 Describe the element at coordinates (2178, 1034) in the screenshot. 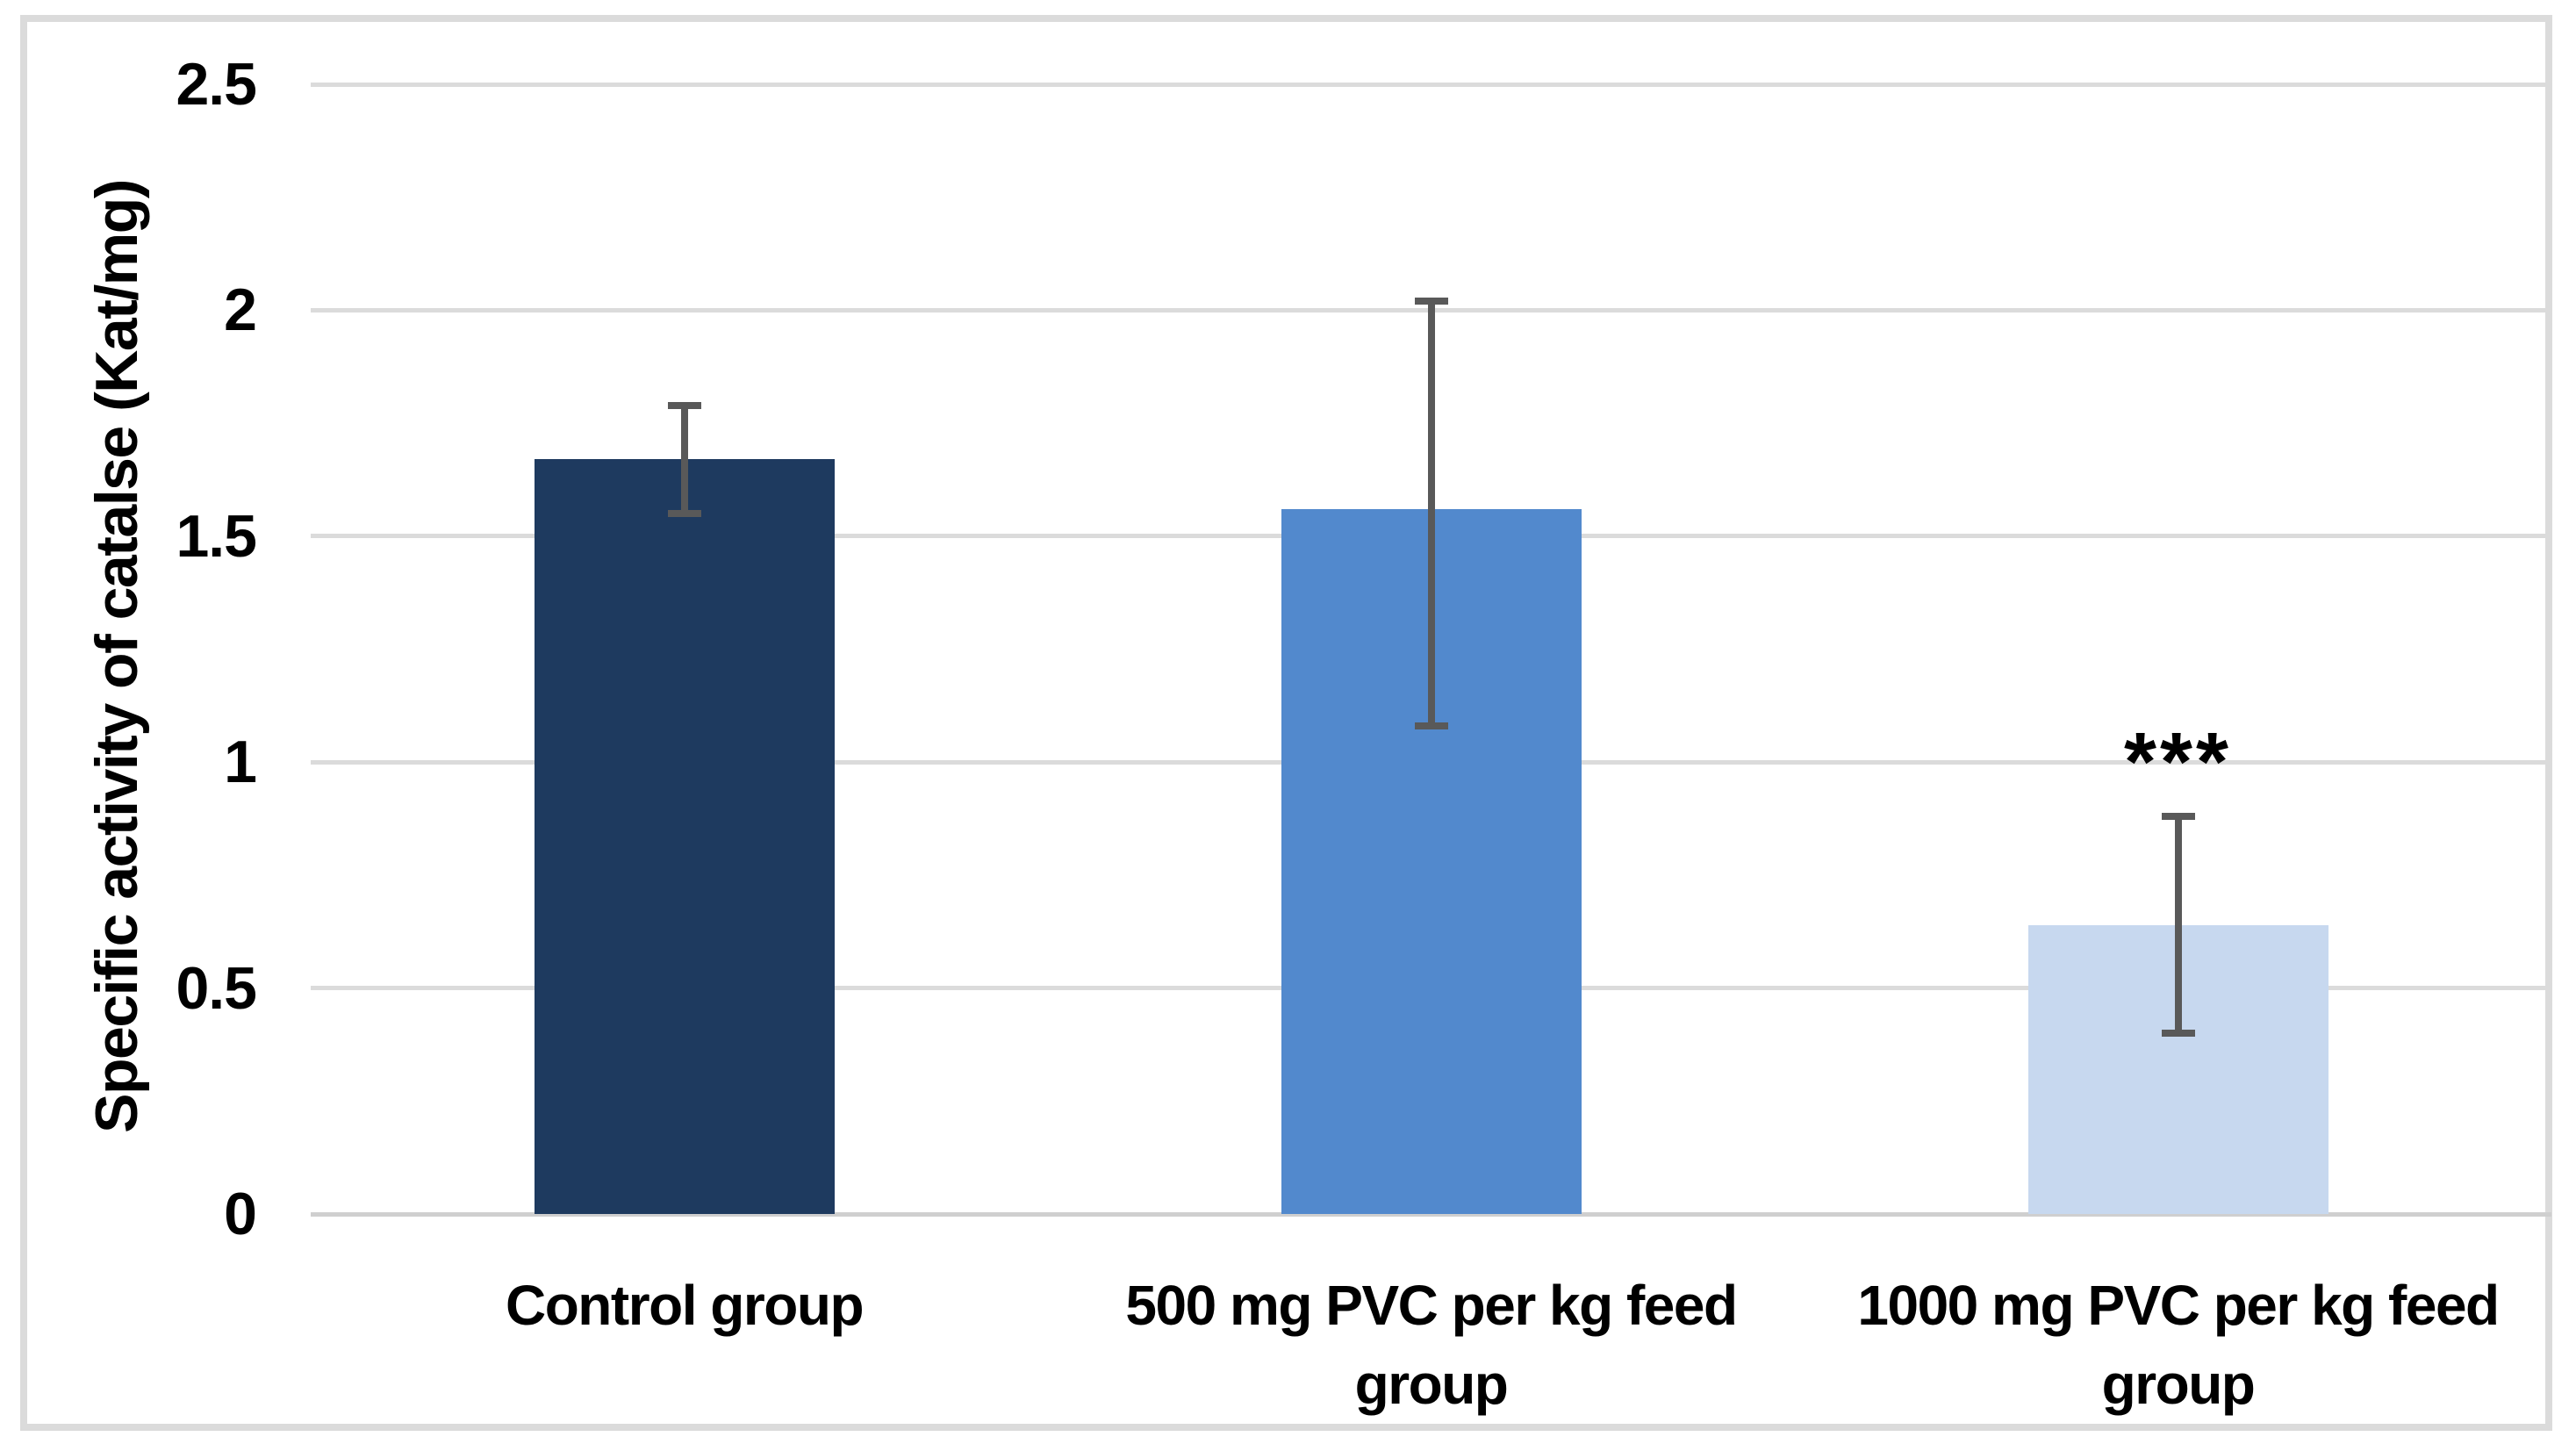

I see `error-bar-bottom-cap-1000-mg-pvc-per-kg-feed-group` at that location.